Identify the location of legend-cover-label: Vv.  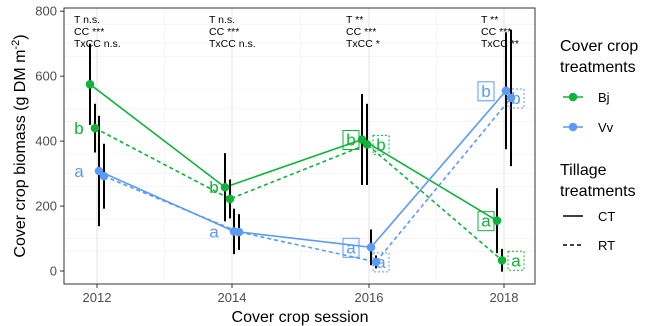
(606, 127).